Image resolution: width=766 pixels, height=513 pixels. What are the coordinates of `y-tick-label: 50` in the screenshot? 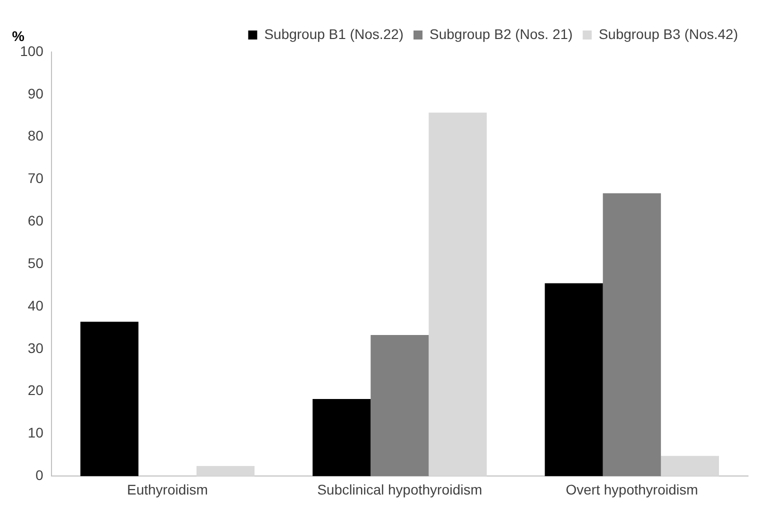 It's located at (36, 262).